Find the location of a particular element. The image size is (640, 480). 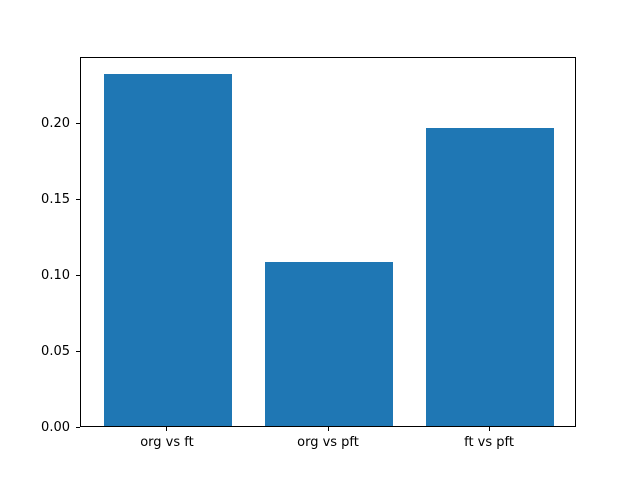

y-tick-label: 0.00 is located at coordinates (55, 427).